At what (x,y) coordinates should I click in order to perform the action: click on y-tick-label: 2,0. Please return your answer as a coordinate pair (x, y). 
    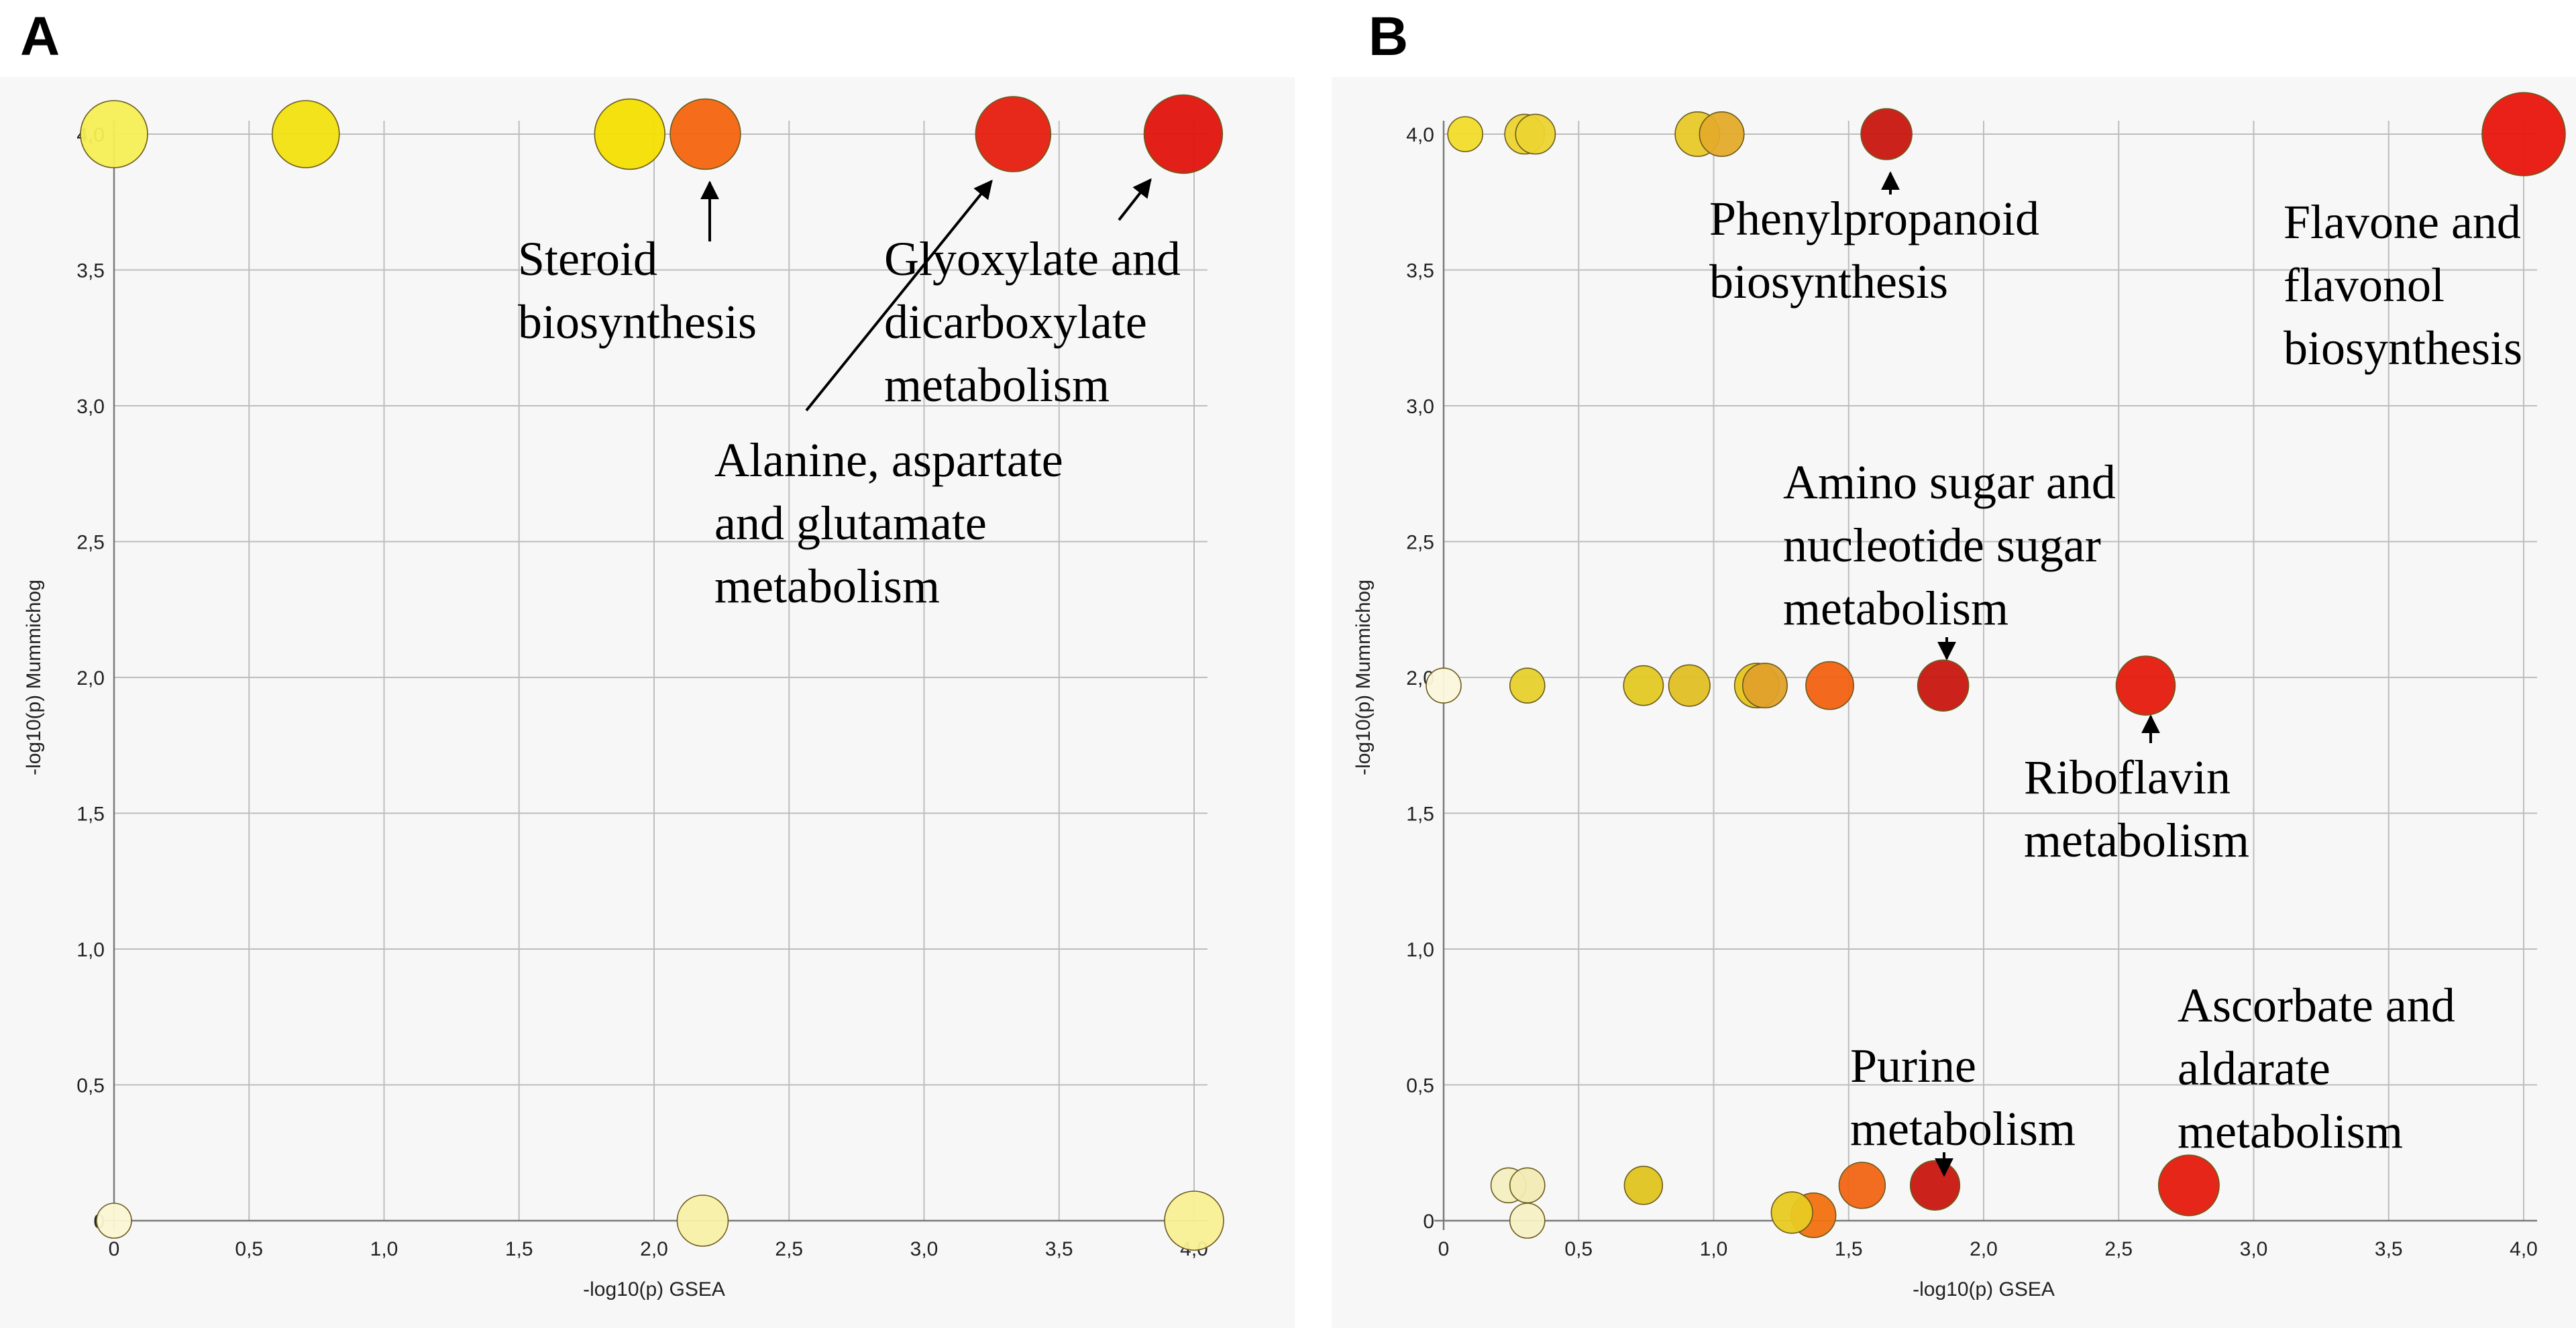
    Looking at the image, I should click on (90, 678).